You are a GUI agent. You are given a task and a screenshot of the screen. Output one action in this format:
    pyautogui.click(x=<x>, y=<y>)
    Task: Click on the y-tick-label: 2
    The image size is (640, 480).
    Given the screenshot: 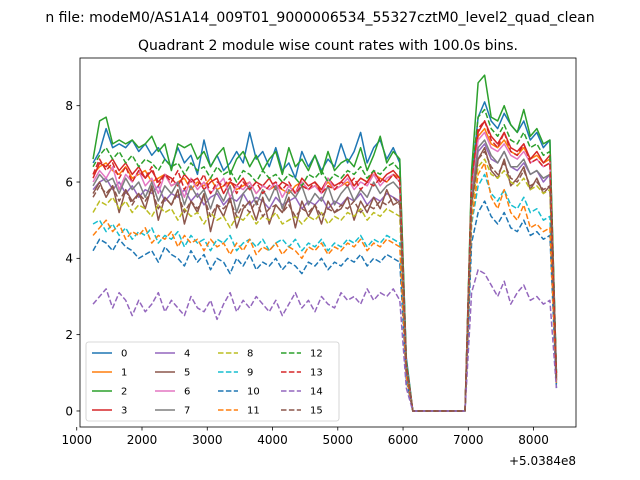 What is the action you would take?
    pyautogui.click(x=69, y=335)
    